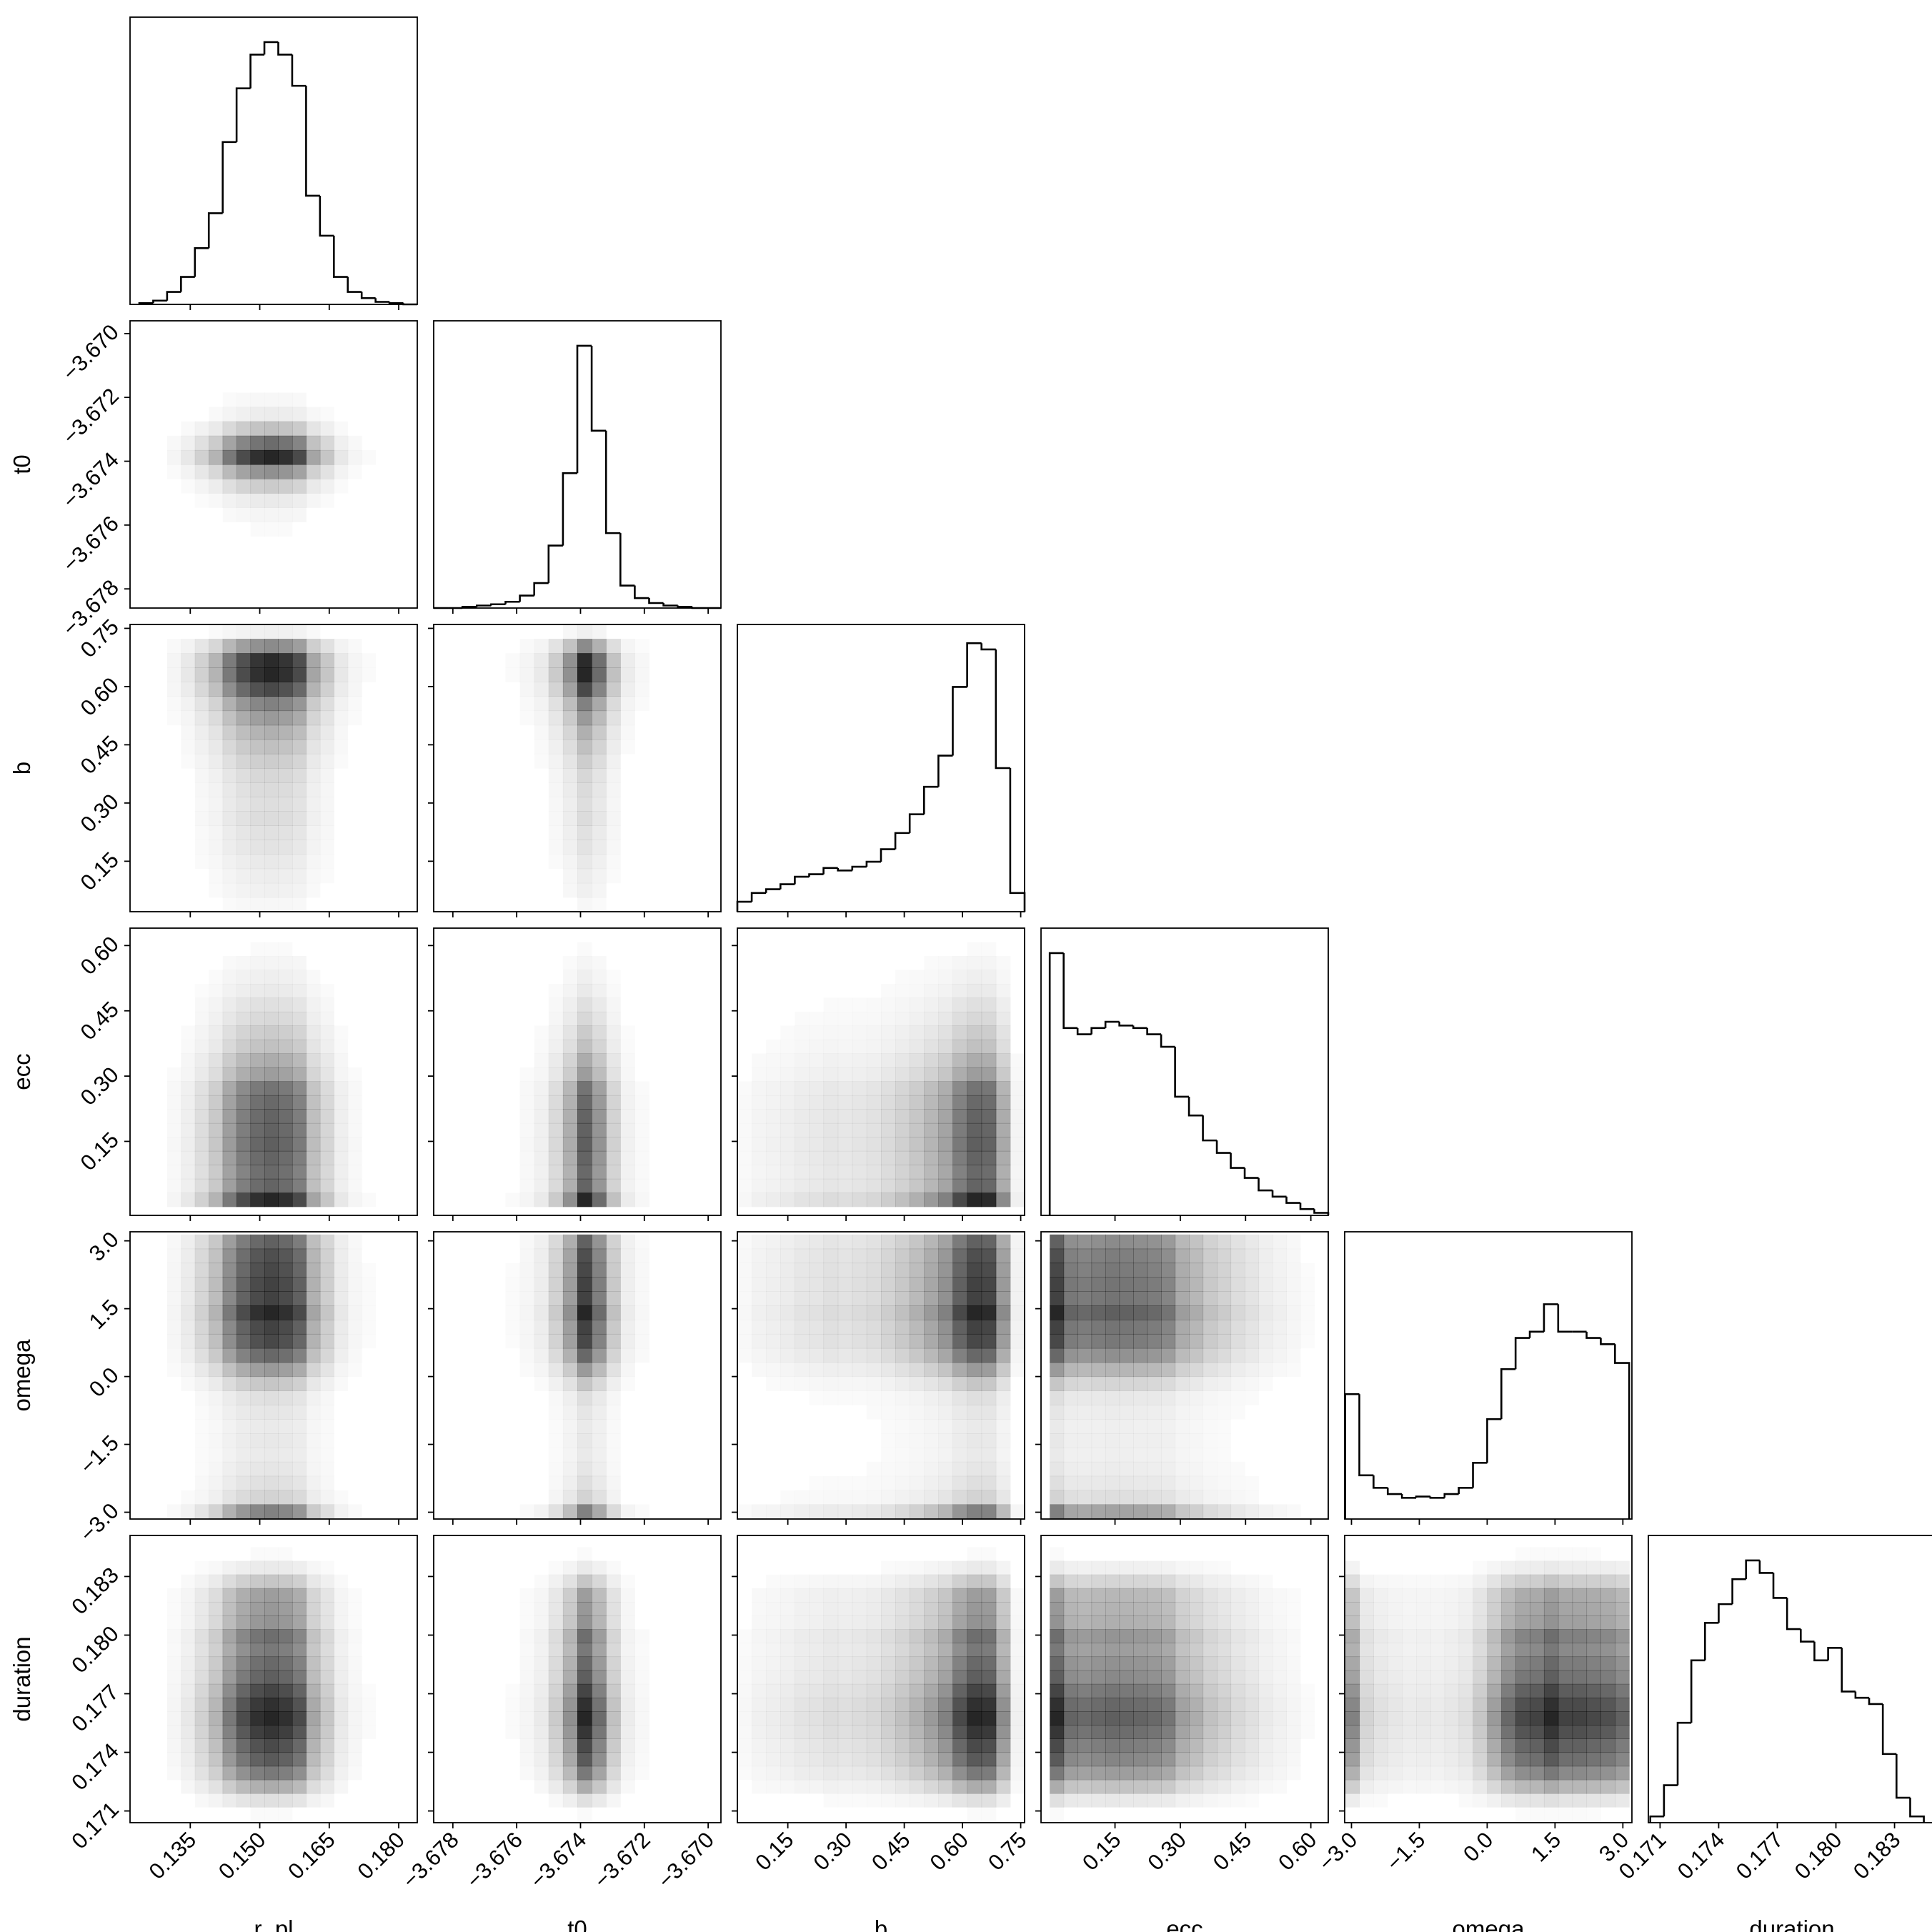  What do you see at coordinates (1488, 1375) in the screenshot?
I see `panel-frame` at bounding box center [1488, 1375].